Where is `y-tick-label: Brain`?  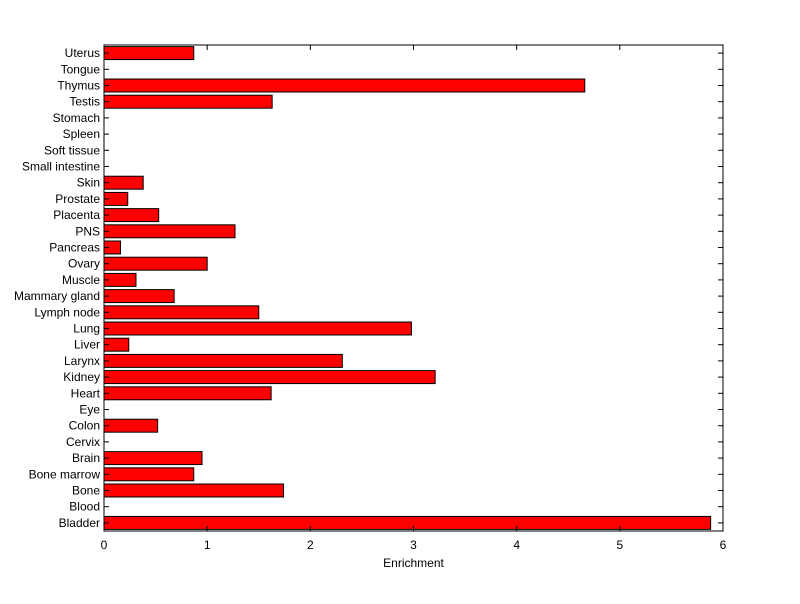
y-tick-label: Brain is located at coordinates (86, 458).